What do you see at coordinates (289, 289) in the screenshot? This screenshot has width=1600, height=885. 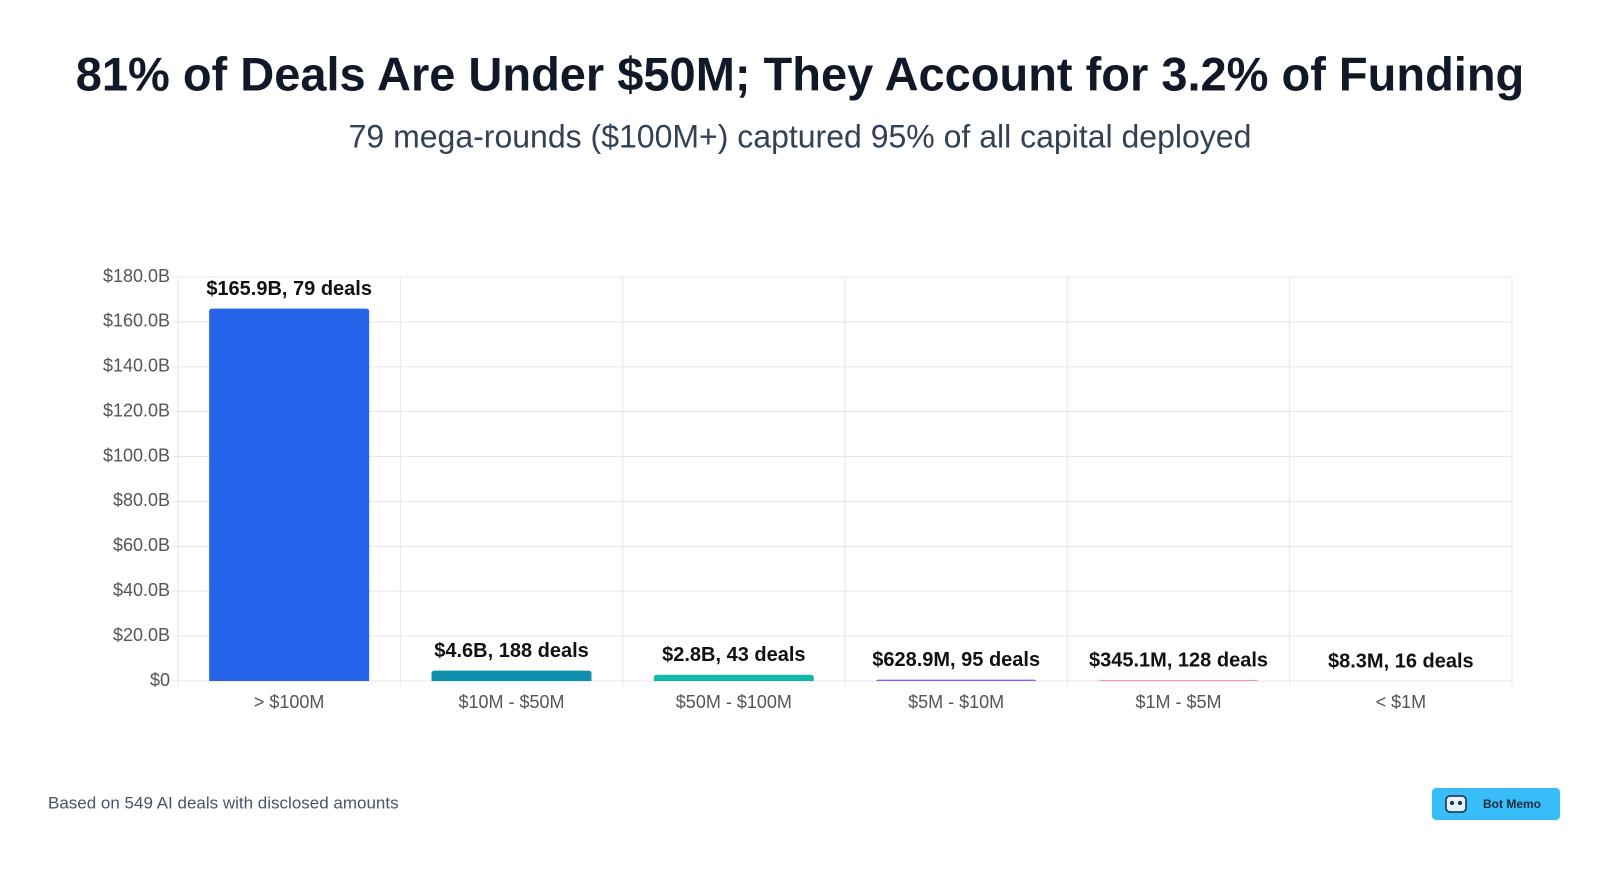 I see `value-label: $165.9B, 79 deals` at bounding box center [289, 289].